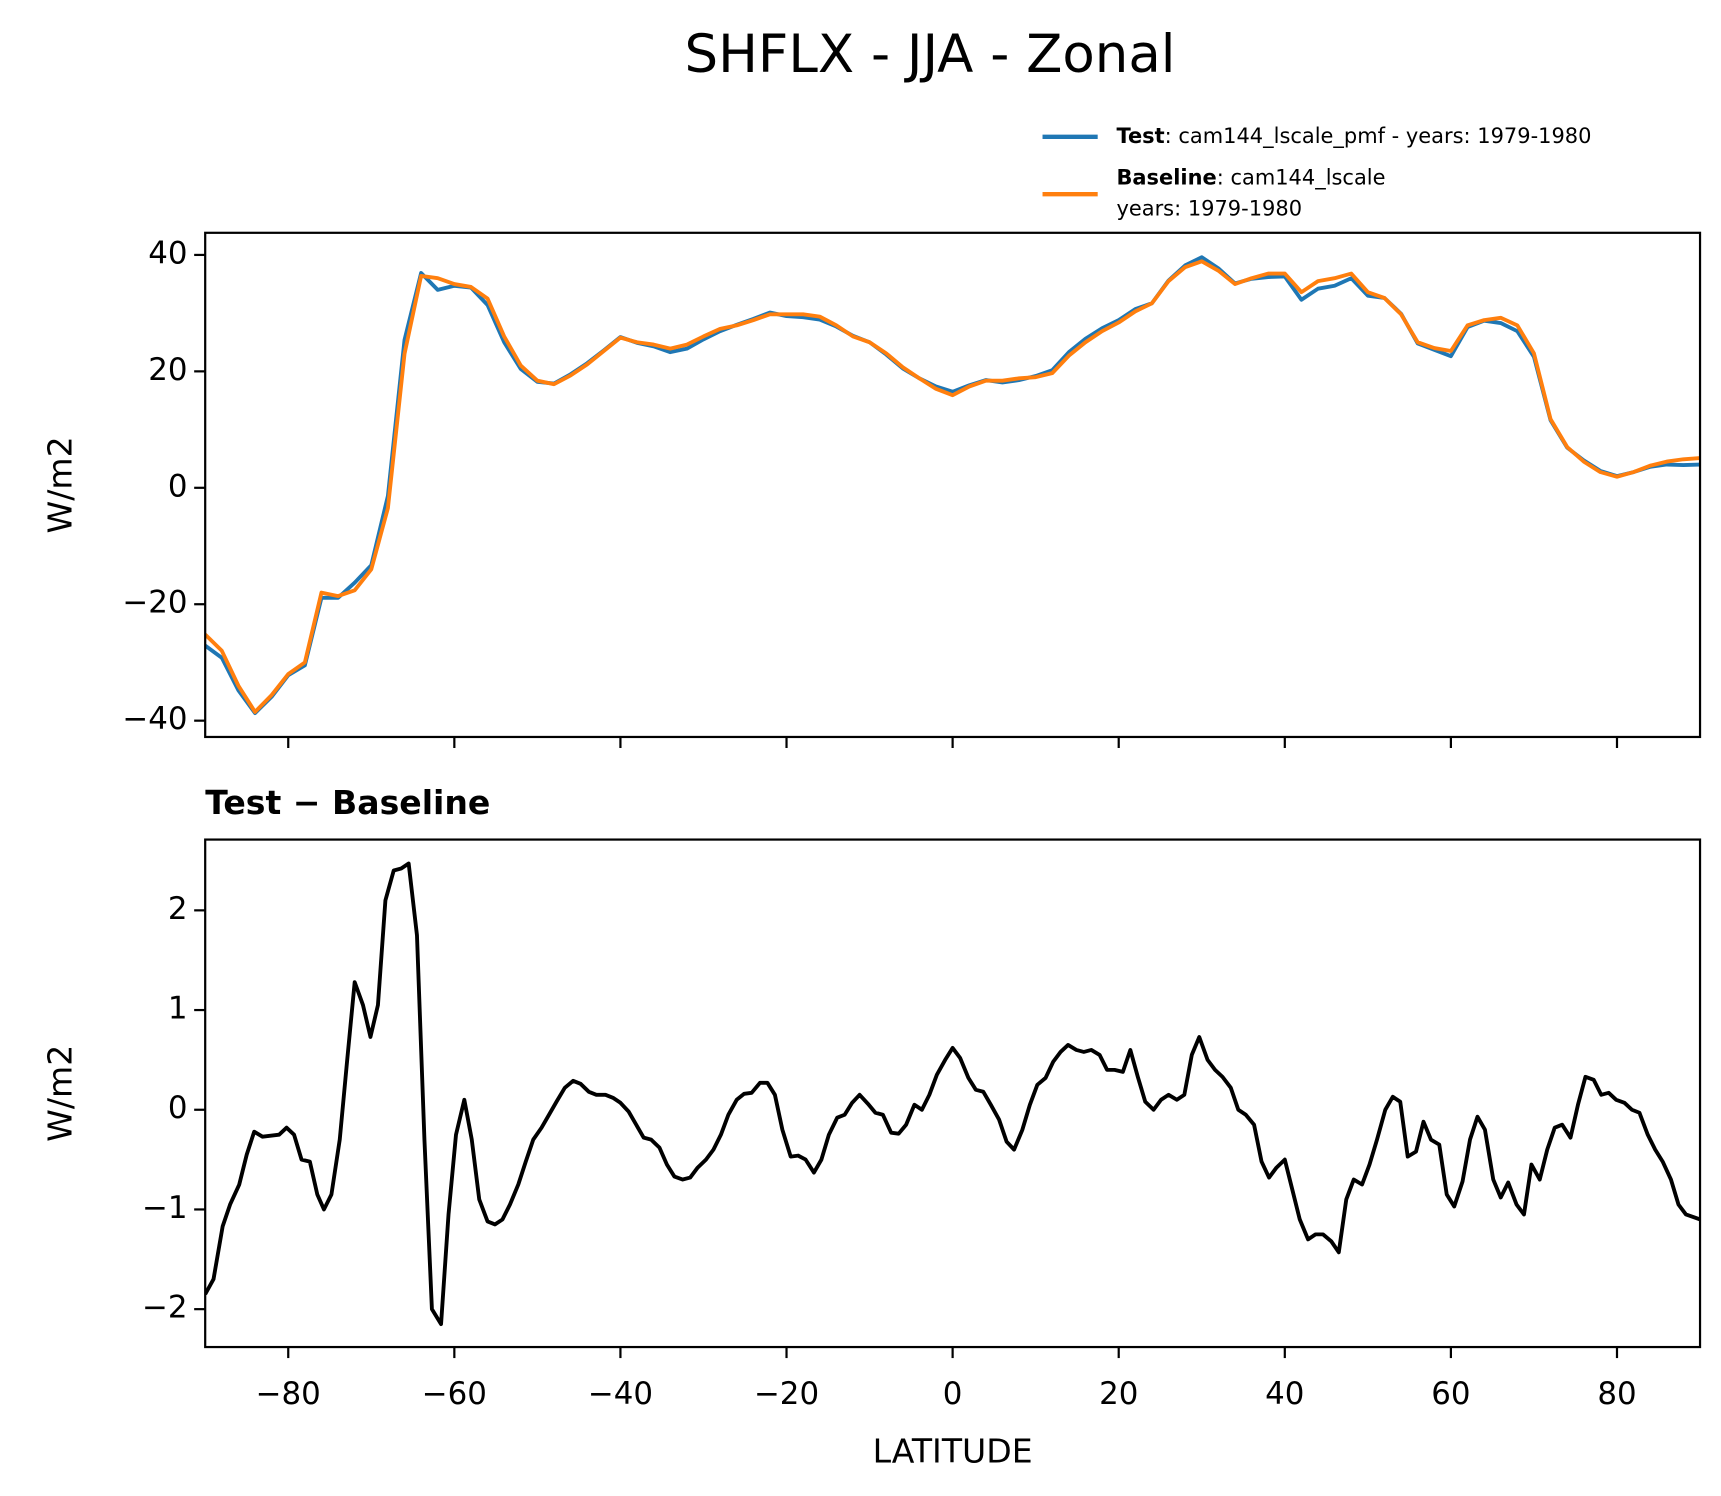 The image size is (1721, 1496). Describe the element at coordinates (167, 370) in the screenshot. I see `y-tick-label: 20` at that location.